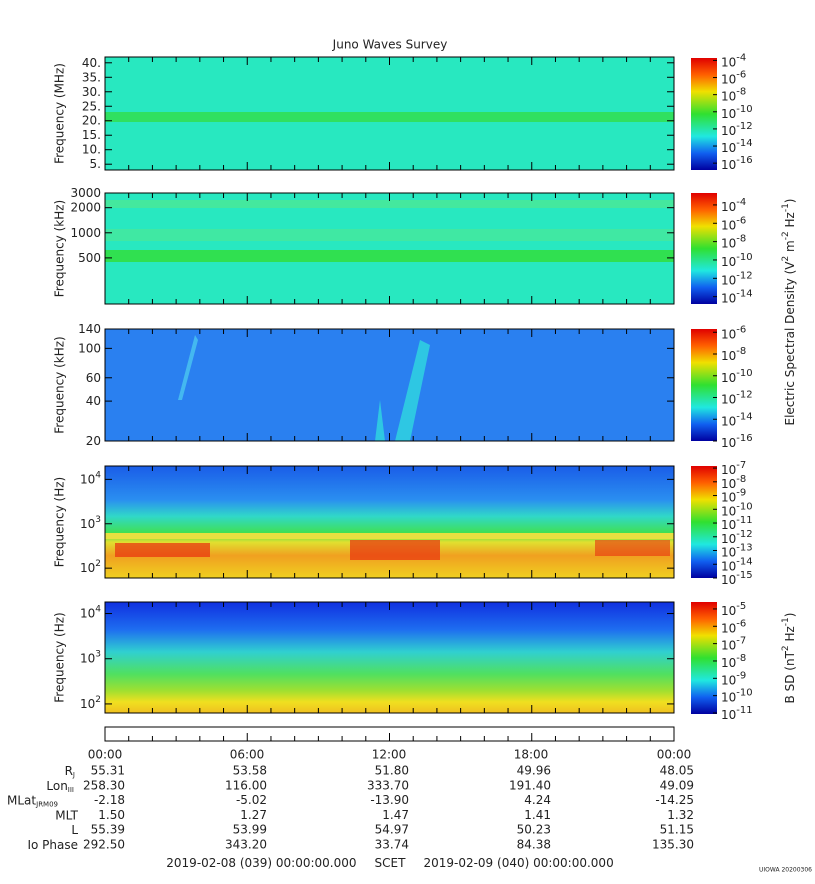 The height and width of the screenshot is (884, 815). I want to click on cbar-tick-label: 10⁻⁷, so click(733, 644).